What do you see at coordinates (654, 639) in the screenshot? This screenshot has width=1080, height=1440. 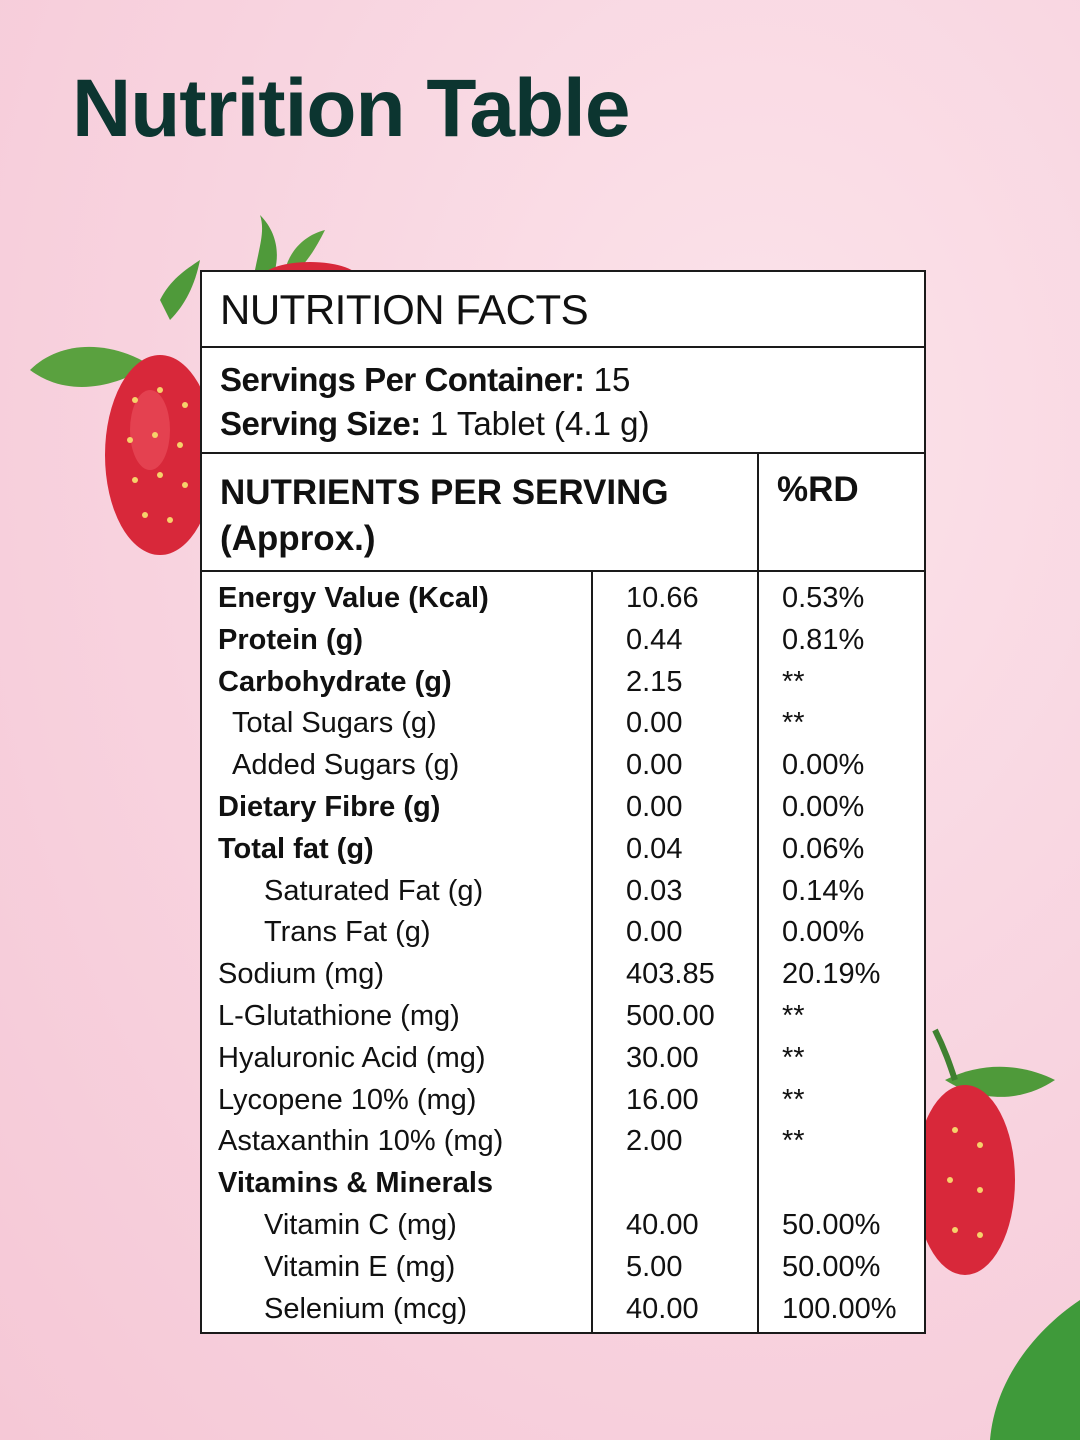 I see `nutrient-value: 0.44` at bounding box center [654, 639].